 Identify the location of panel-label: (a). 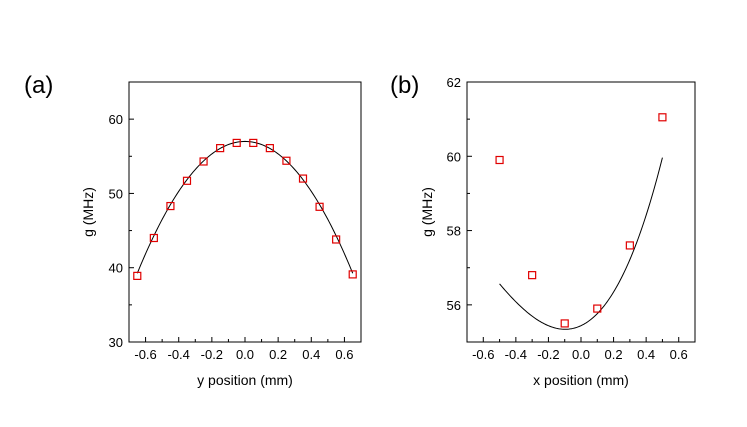
(38, 85).